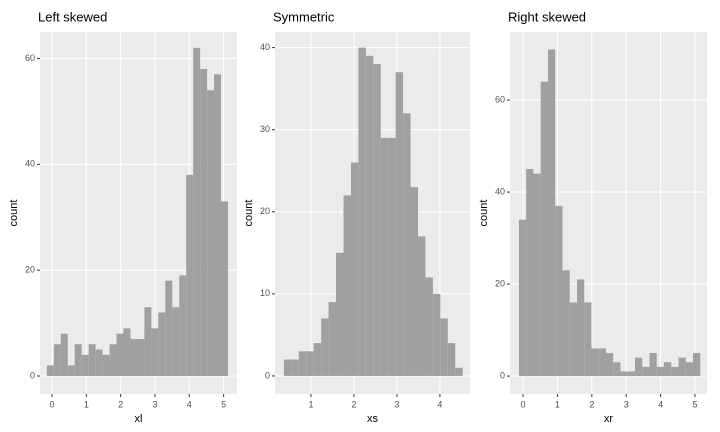 This screenshot has width=720, height=432. What do you see at coordinates (609, 419) in the screenshot?
I see `x-axis-title: xr` at bounding box center [609, 419].